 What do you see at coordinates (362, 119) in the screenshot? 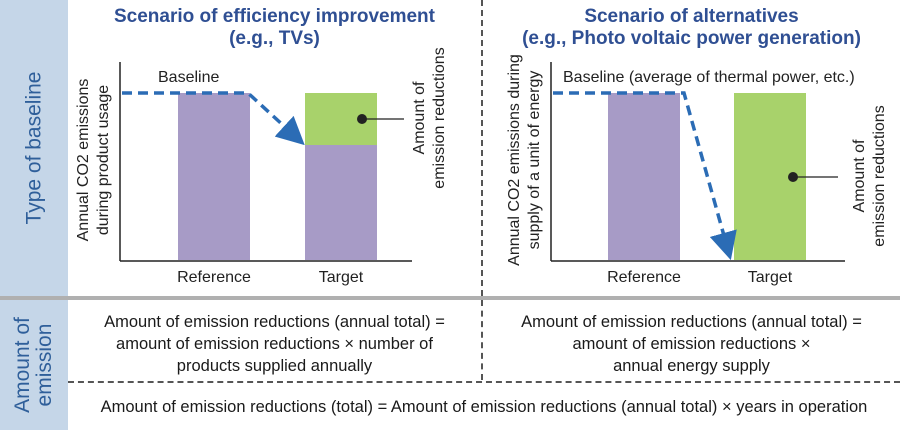
I see `left-leader-dot` at bounding box center [362, 119].